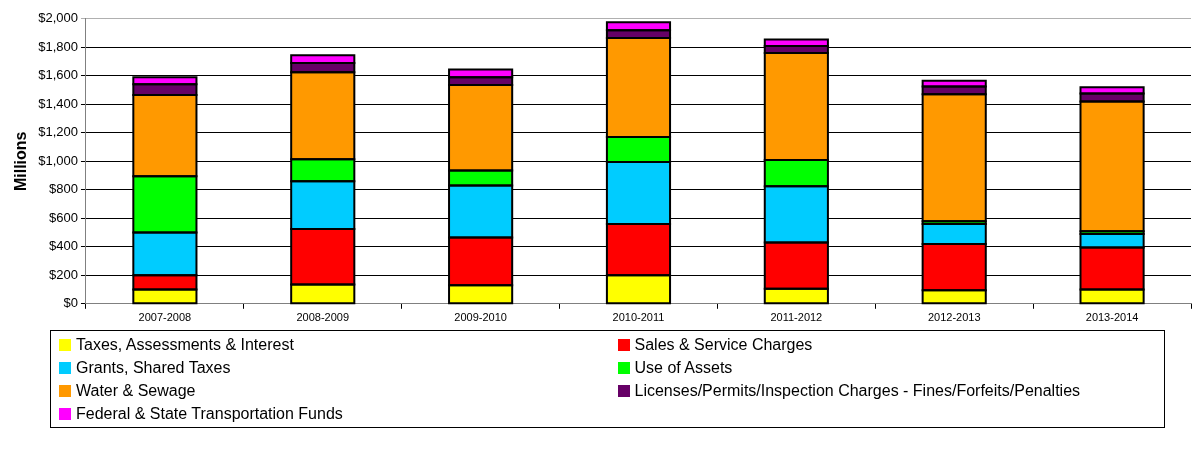 The width and height of the screenshot is (1203, 451). What do you see at coordinates (58, 160) in the screenshot?
I see `y-tick-label: $1,000` at bounding box center [58, 160].